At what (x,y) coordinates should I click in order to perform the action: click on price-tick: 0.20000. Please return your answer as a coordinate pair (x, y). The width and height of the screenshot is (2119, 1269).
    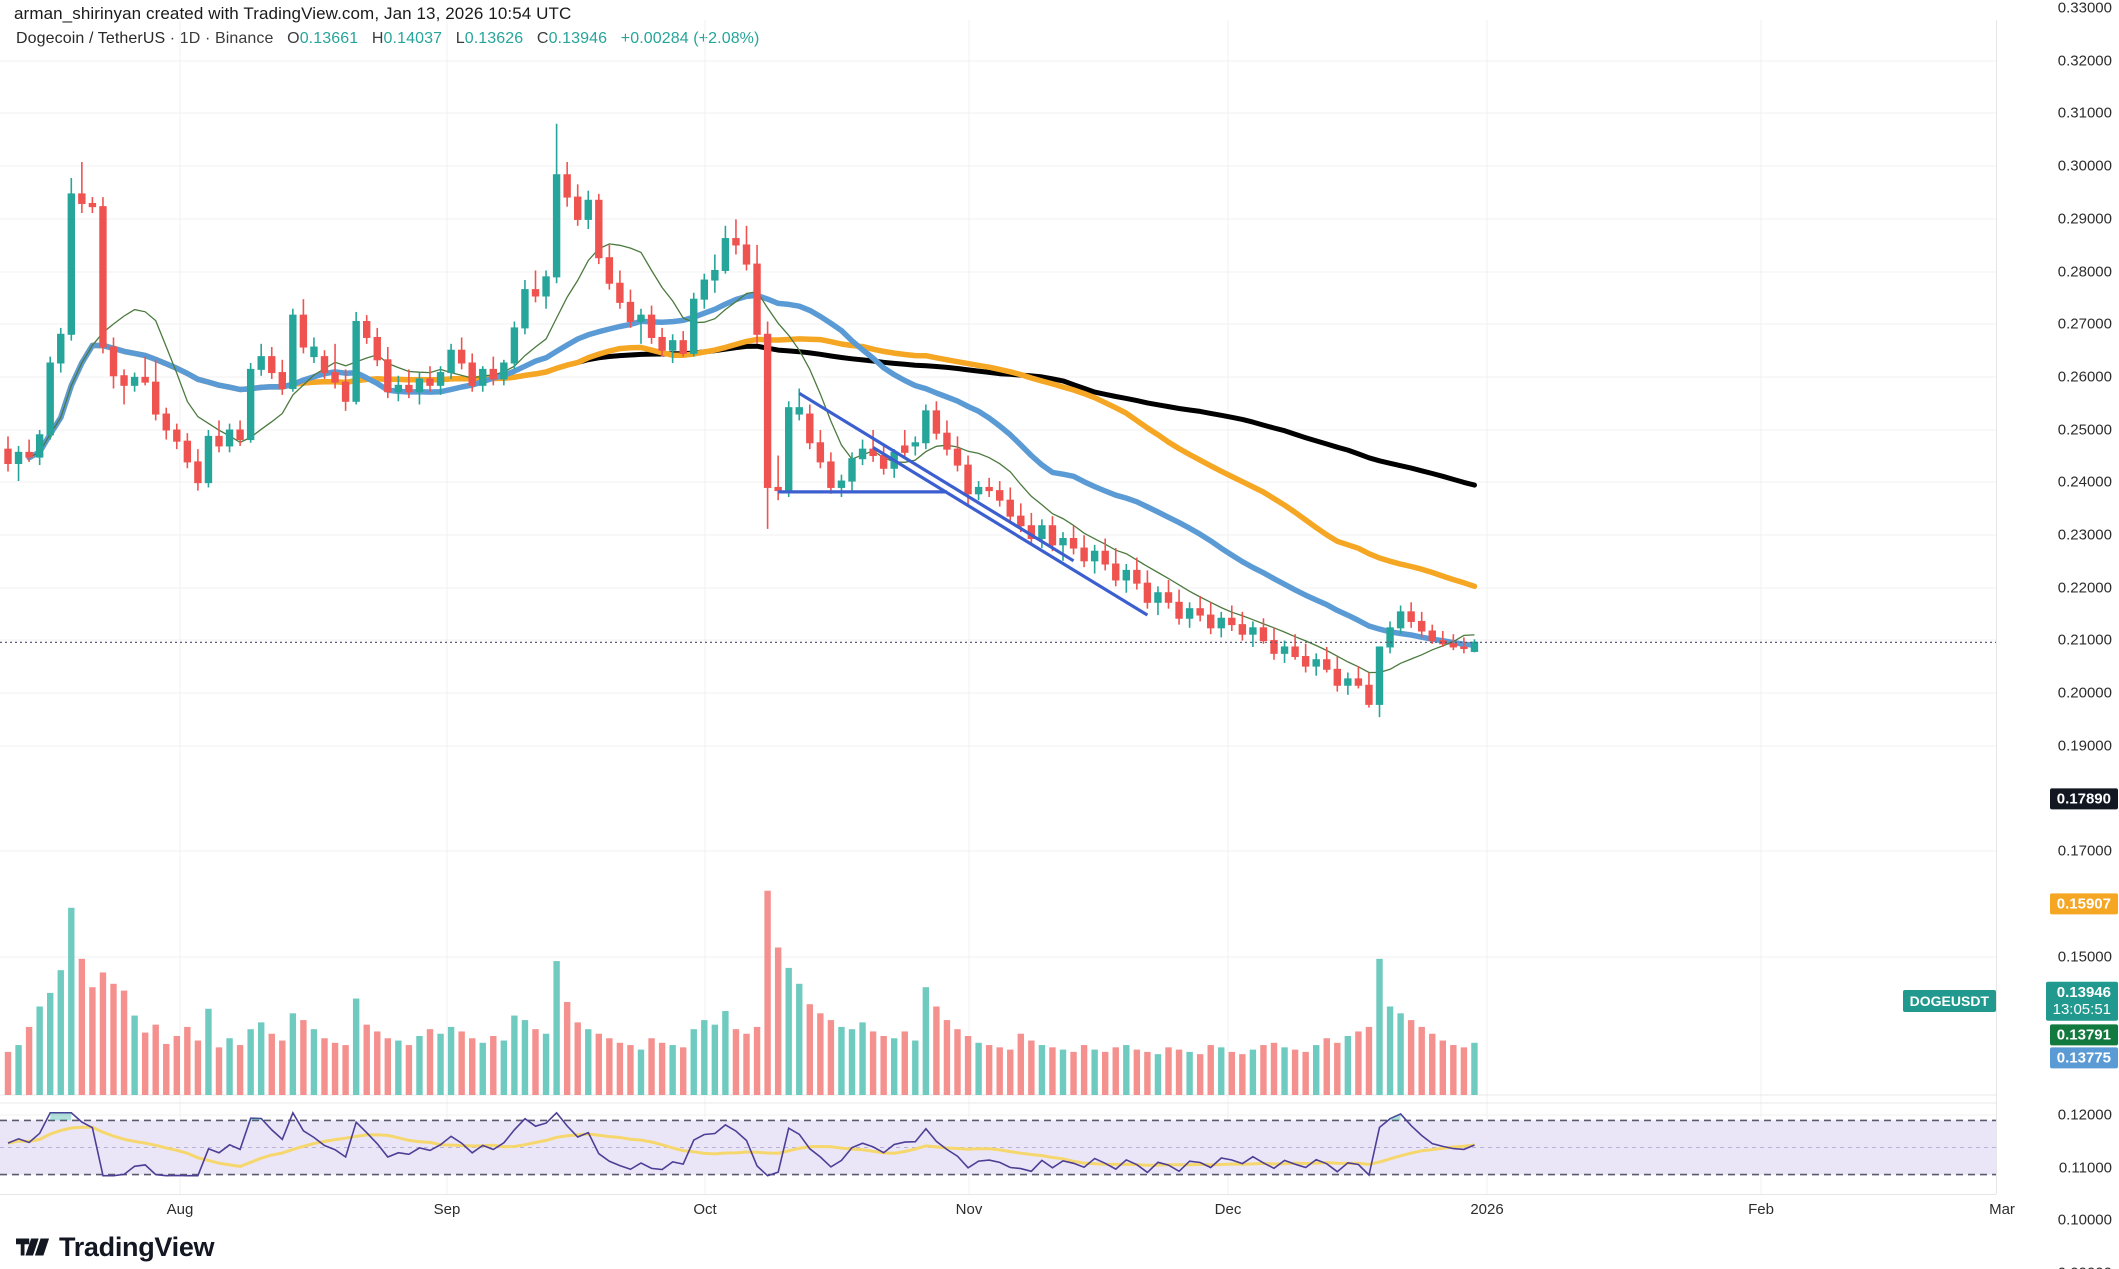
    Looking at the image, I should click on (2084, 693).